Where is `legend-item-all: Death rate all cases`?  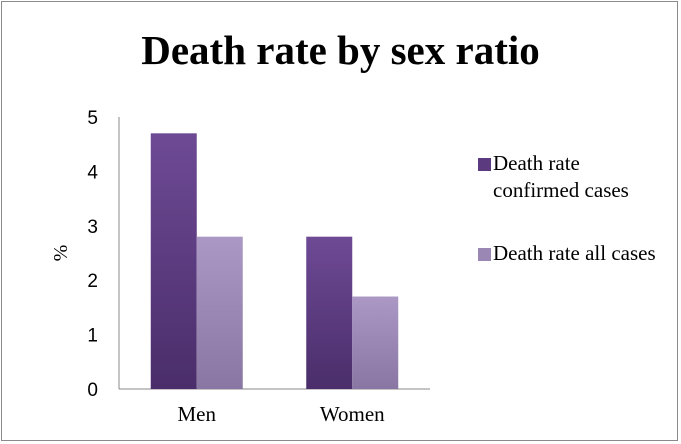
legend-item-all: Death rate all cases is located at coordinates (578, 253).